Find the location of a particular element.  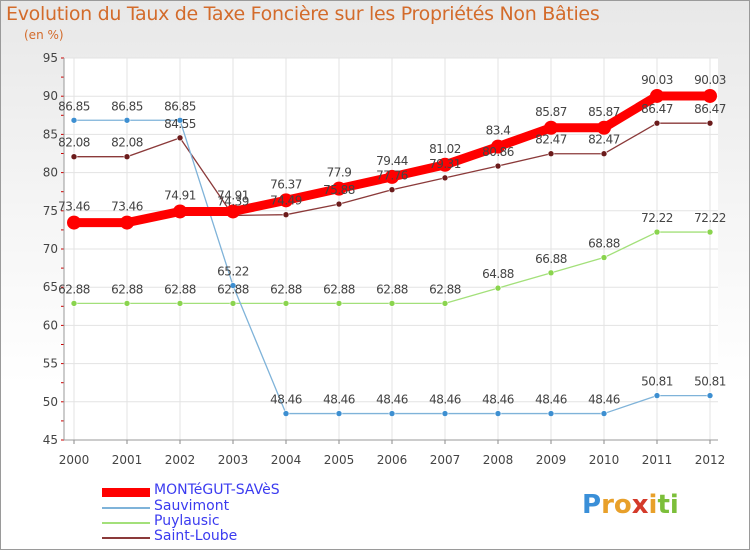

data-label-puylausic: 68.88 is located at coordinates (604, 244).